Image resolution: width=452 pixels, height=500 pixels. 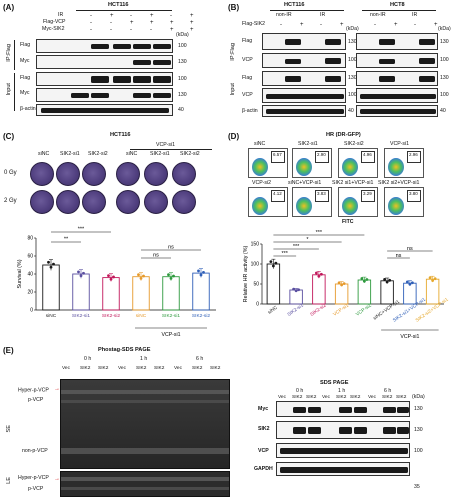 I want to click on row-label: Myc-SIK2, so click(x=53, y=29).